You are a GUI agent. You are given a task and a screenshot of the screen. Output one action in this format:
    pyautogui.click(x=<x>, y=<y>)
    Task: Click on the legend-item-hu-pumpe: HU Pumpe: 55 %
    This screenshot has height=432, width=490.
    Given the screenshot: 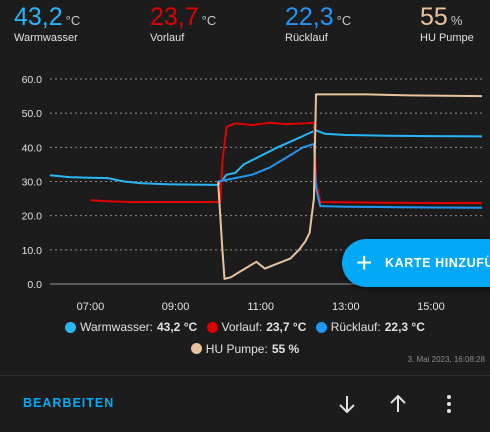 What is the action you would take?
    pyautogui.click(x=245, y=349)
    